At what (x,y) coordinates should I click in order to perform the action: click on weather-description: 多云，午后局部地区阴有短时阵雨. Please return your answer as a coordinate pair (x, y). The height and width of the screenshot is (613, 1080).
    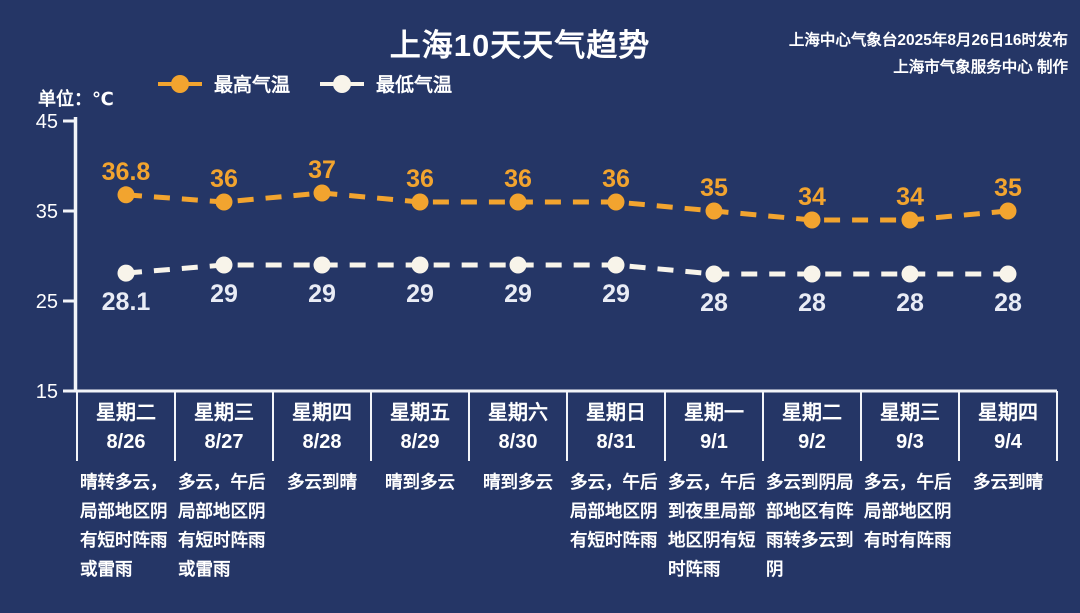
    Looking at the image, I should click on (616, 511).